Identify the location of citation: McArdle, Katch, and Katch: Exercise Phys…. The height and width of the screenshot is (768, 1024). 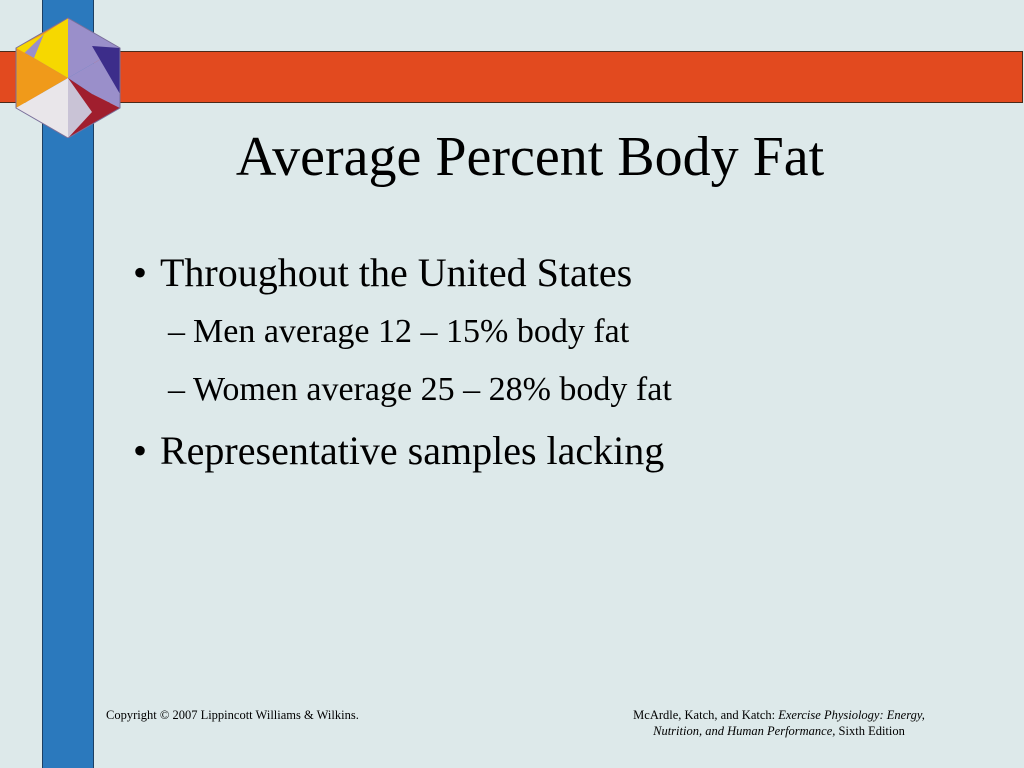
(779, 723).